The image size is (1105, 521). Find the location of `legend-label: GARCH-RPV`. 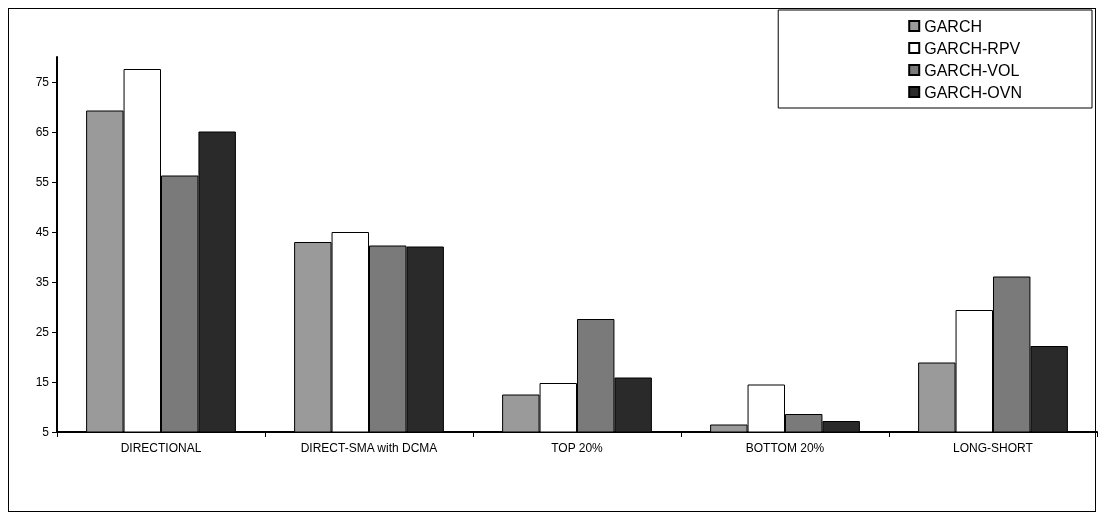

legend-label: GARCH-RPV is located at coordinates (972, 48).